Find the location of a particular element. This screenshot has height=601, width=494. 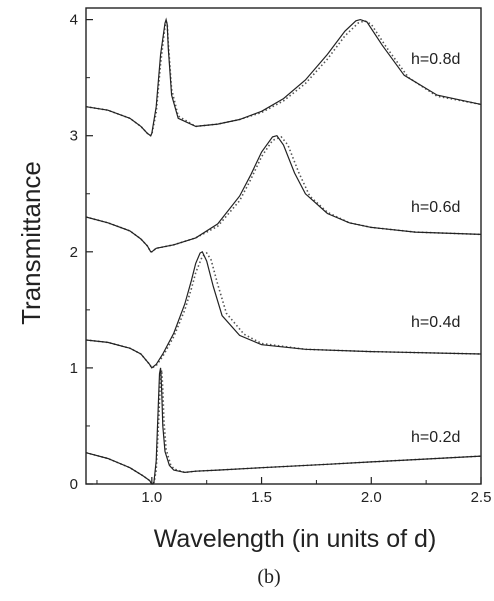

y-axis-label: Transmittance is located at coordinates (31, 243).